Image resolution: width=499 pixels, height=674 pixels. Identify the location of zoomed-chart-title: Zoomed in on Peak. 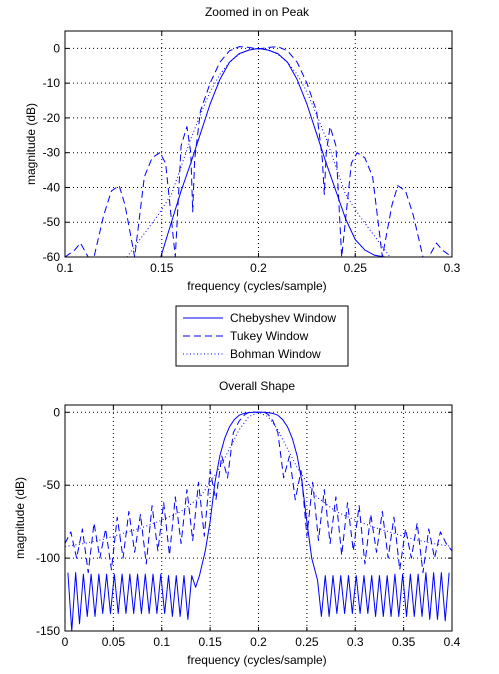
(257, 12).